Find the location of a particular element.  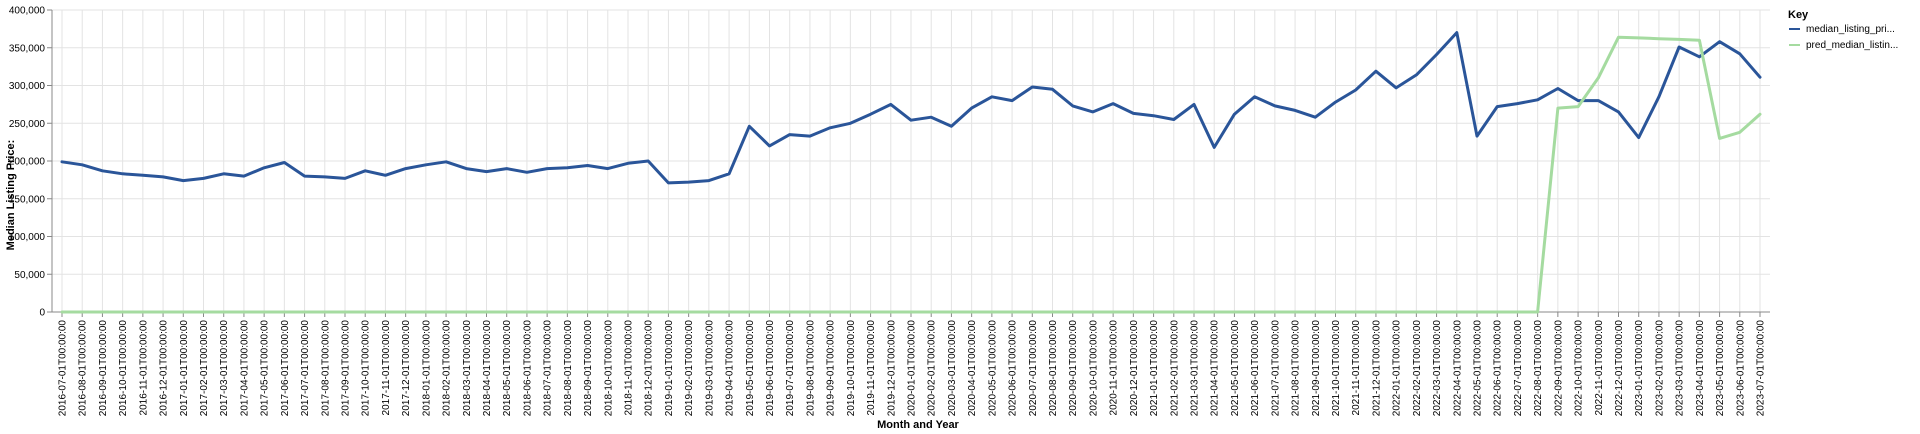

legend-title: Key is located at coordinates (1798, 15).